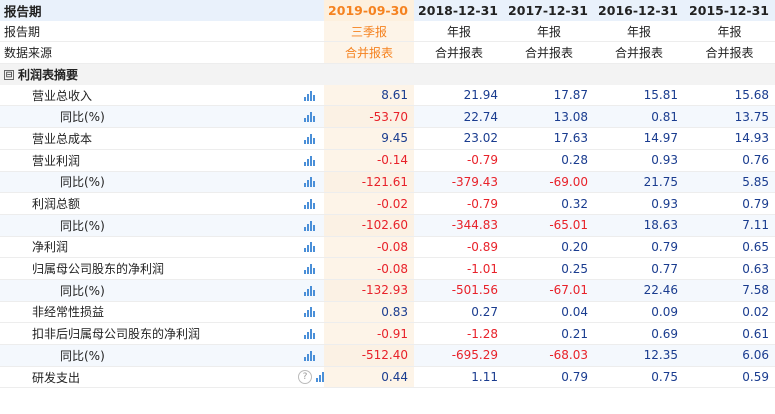 This screenshot has height=414, width=775. Describe the element at coordinates (459, 312) in the screenshot. I see `value-cell: 0.27` at that location.